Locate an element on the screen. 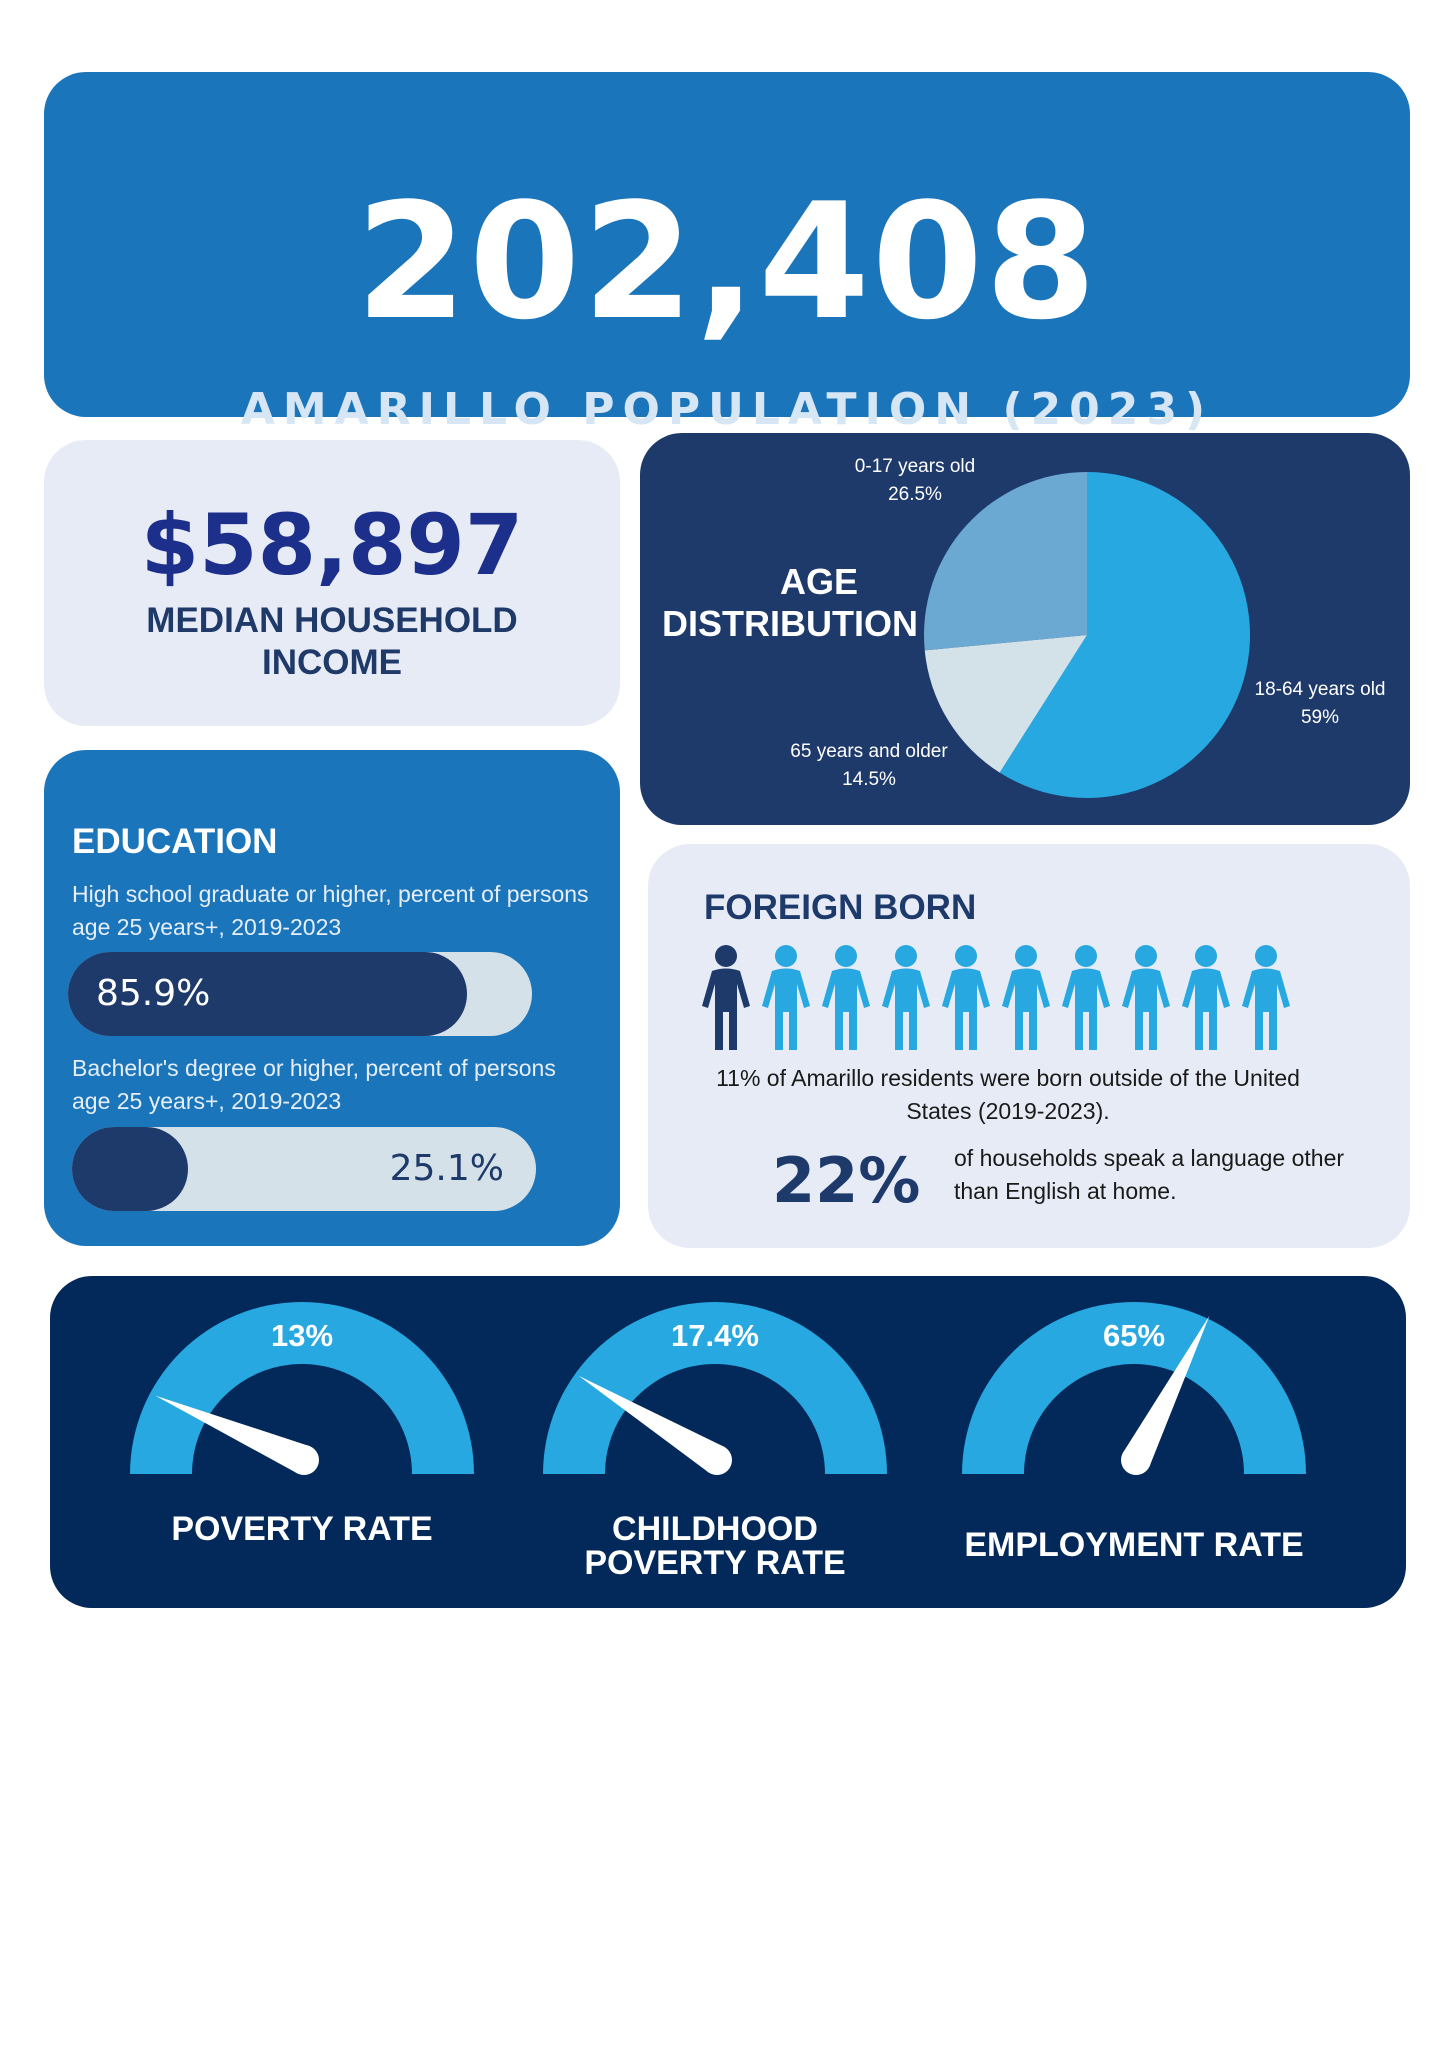  hs-progress-bar: 85.9% is located at coordinates (300, 994).